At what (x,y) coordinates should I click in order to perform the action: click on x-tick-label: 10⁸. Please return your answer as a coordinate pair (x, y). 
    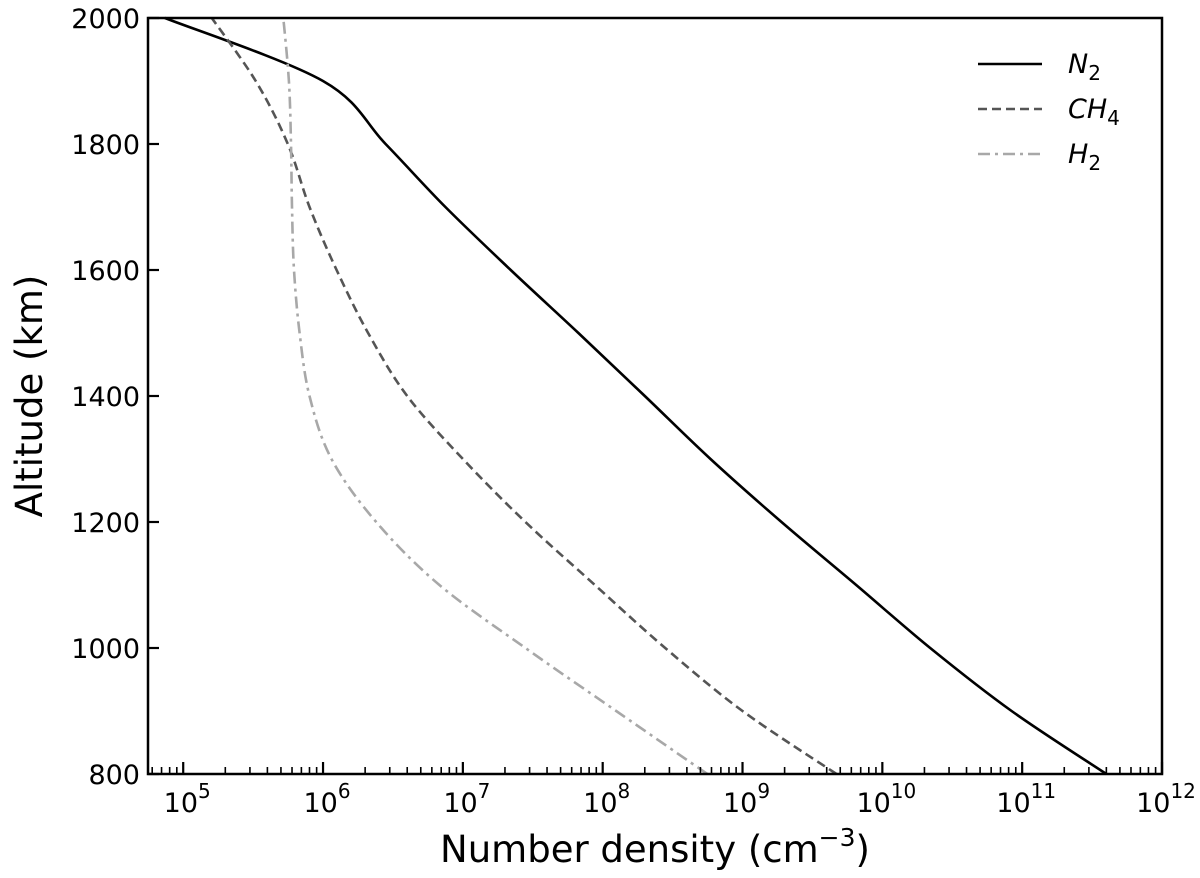
    Looking at the image, I should click on (606, 799).